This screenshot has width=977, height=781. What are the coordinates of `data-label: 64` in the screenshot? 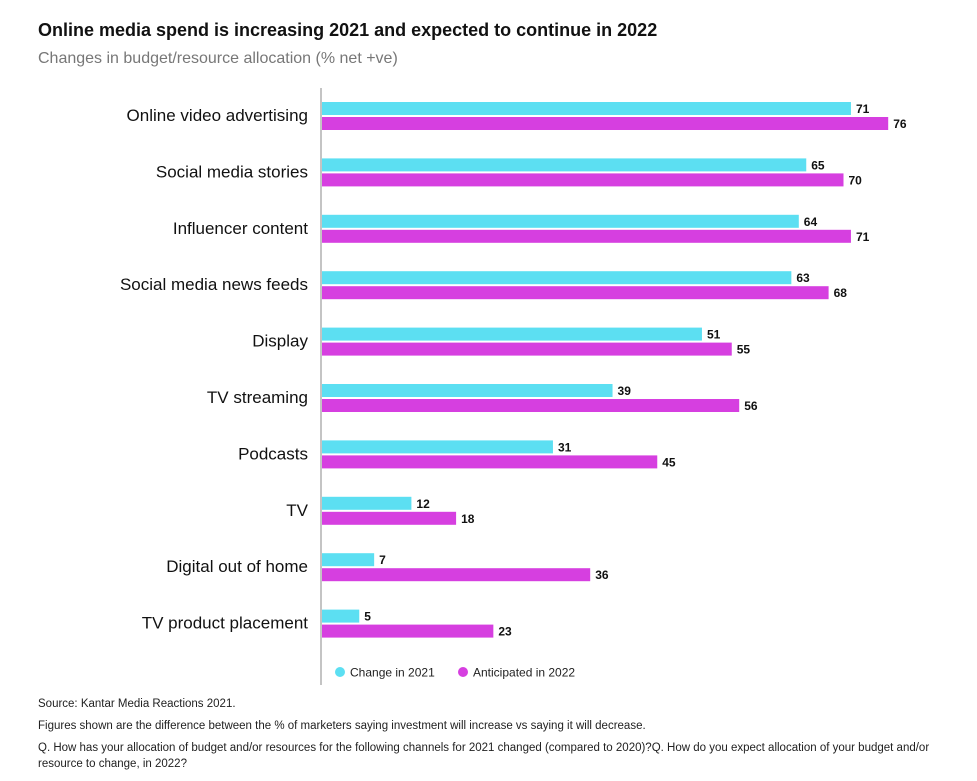 It's located at (811, 222).